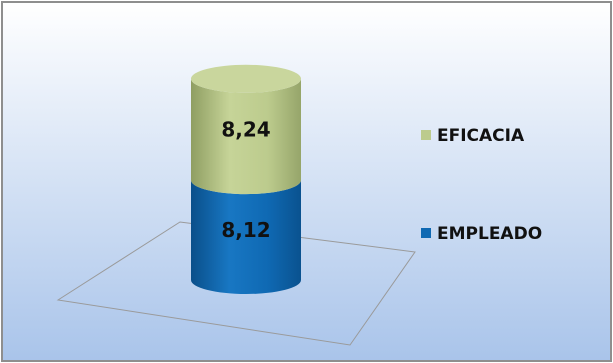  Describe the element at coordinates (481, 185) in the screenshot. I see `legend: EFICACIA EMPLEADO` at that location.